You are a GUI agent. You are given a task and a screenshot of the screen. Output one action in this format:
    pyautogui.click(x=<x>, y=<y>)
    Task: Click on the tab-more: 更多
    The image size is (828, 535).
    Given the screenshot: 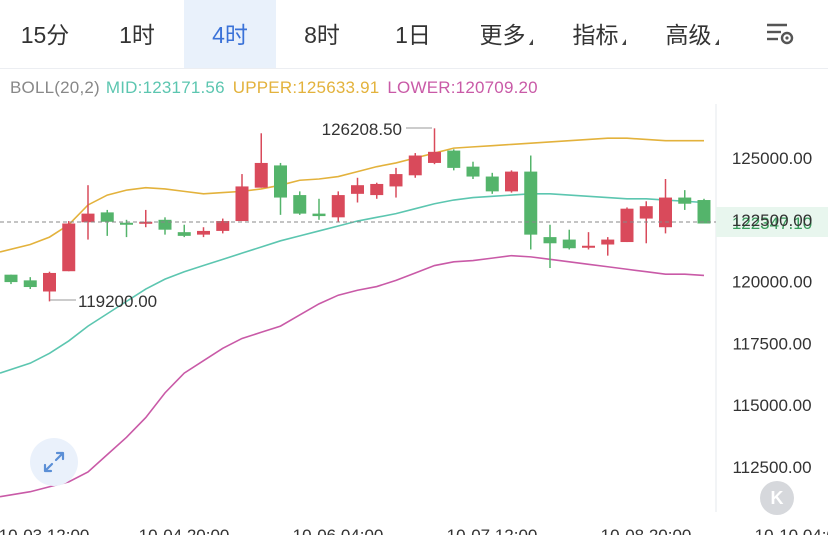 What is the action you would take?
    pyautogui.click(x=506, y=34)
    